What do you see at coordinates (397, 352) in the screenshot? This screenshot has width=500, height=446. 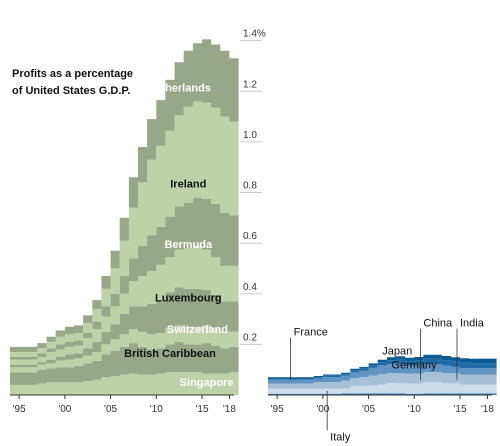 I see `series-label: Japan` at bounding box center [397, 352].